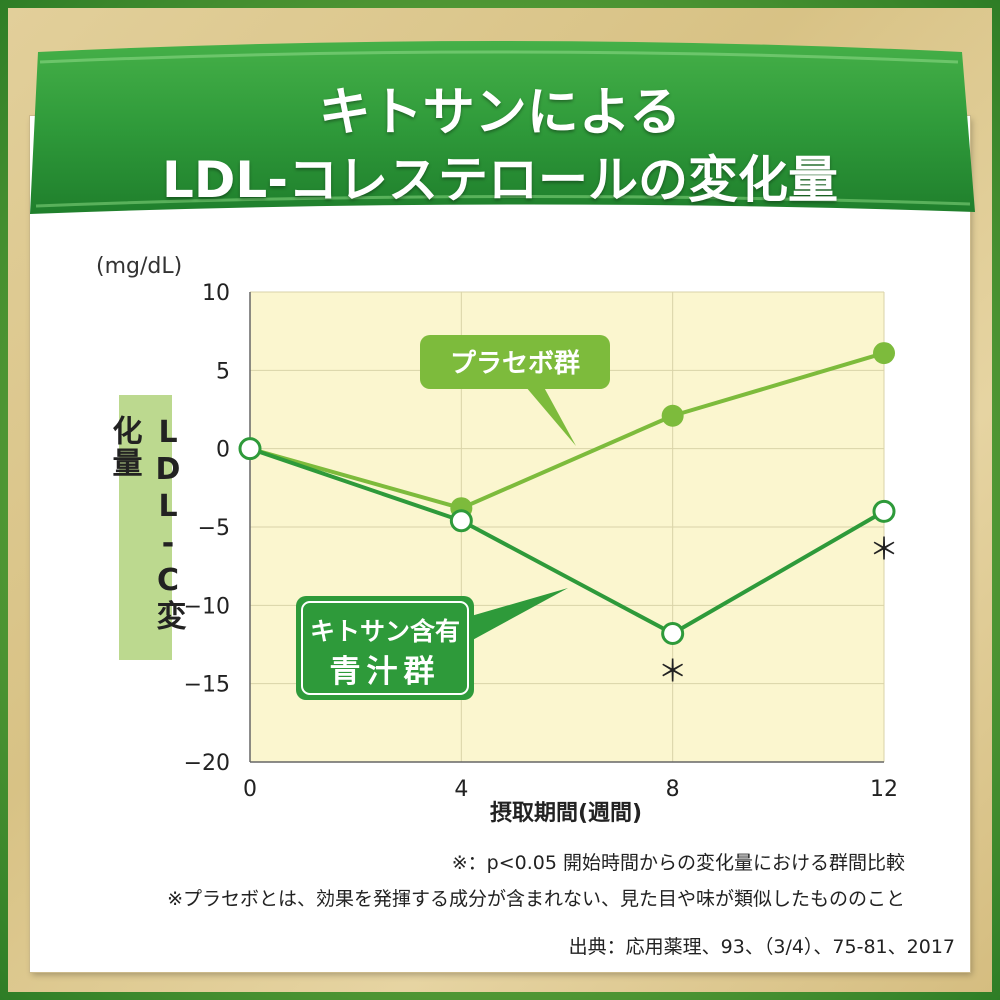 This screenshot has width=1000, height=1000. I want to click on y-tick-label: 0, so click(223, 450).